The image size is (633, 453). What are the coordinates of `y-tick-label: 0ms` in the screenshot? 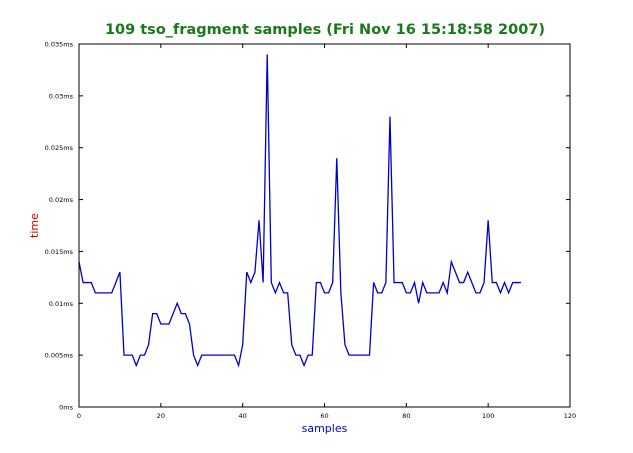 It's located at (66, 408).